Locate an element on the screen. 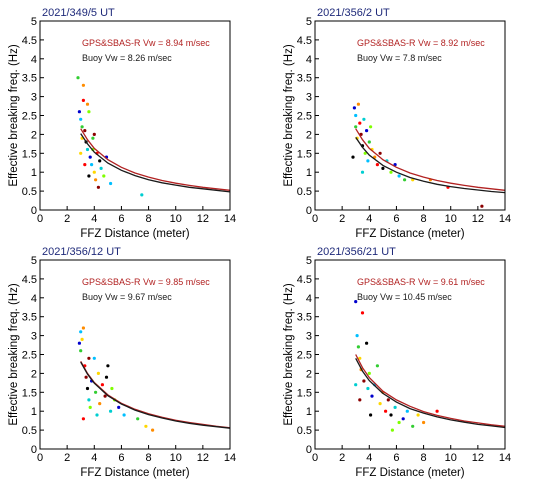 The image size is (550, 482). y-tick-label: 2.5 is located at coordinates (304, 356).